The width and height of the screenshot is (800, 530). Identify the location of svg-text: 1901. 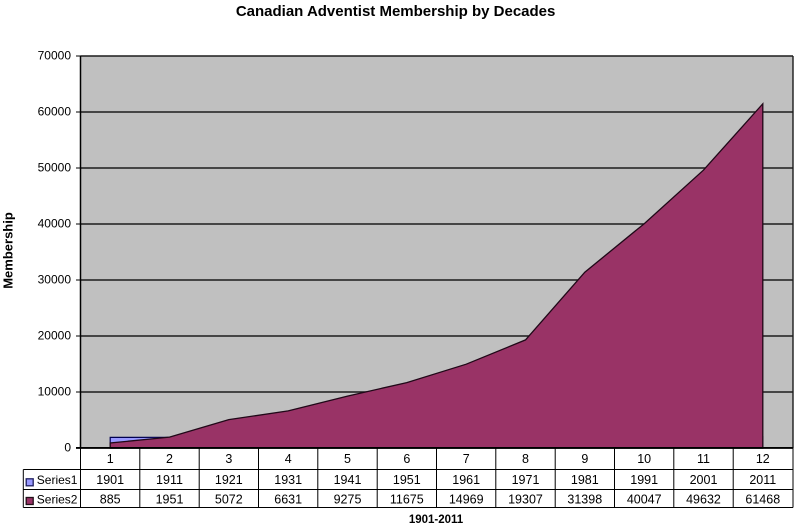
(110, 480).